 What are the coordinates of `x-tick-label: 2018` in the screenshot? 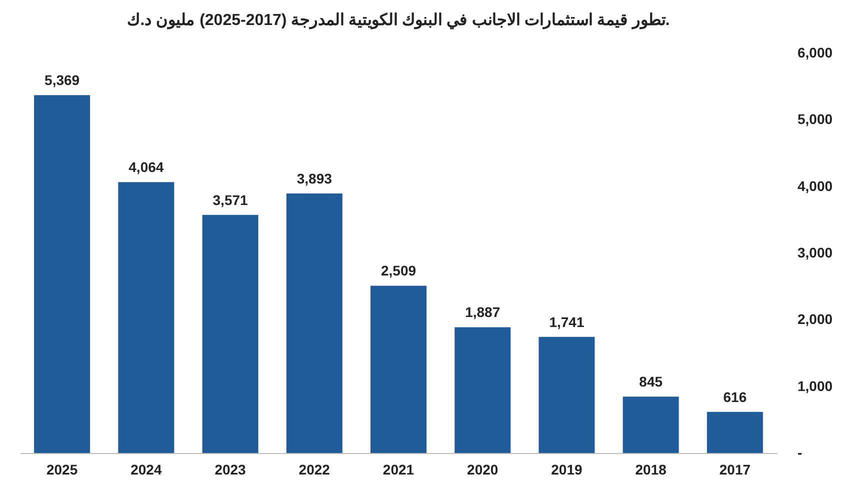 It's located at (651, 470).